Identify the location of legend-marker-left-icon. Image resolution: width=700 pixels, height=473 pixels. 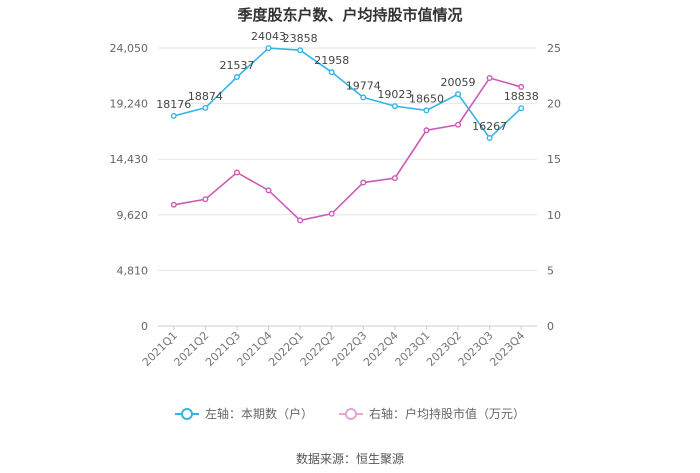
(186, 413).